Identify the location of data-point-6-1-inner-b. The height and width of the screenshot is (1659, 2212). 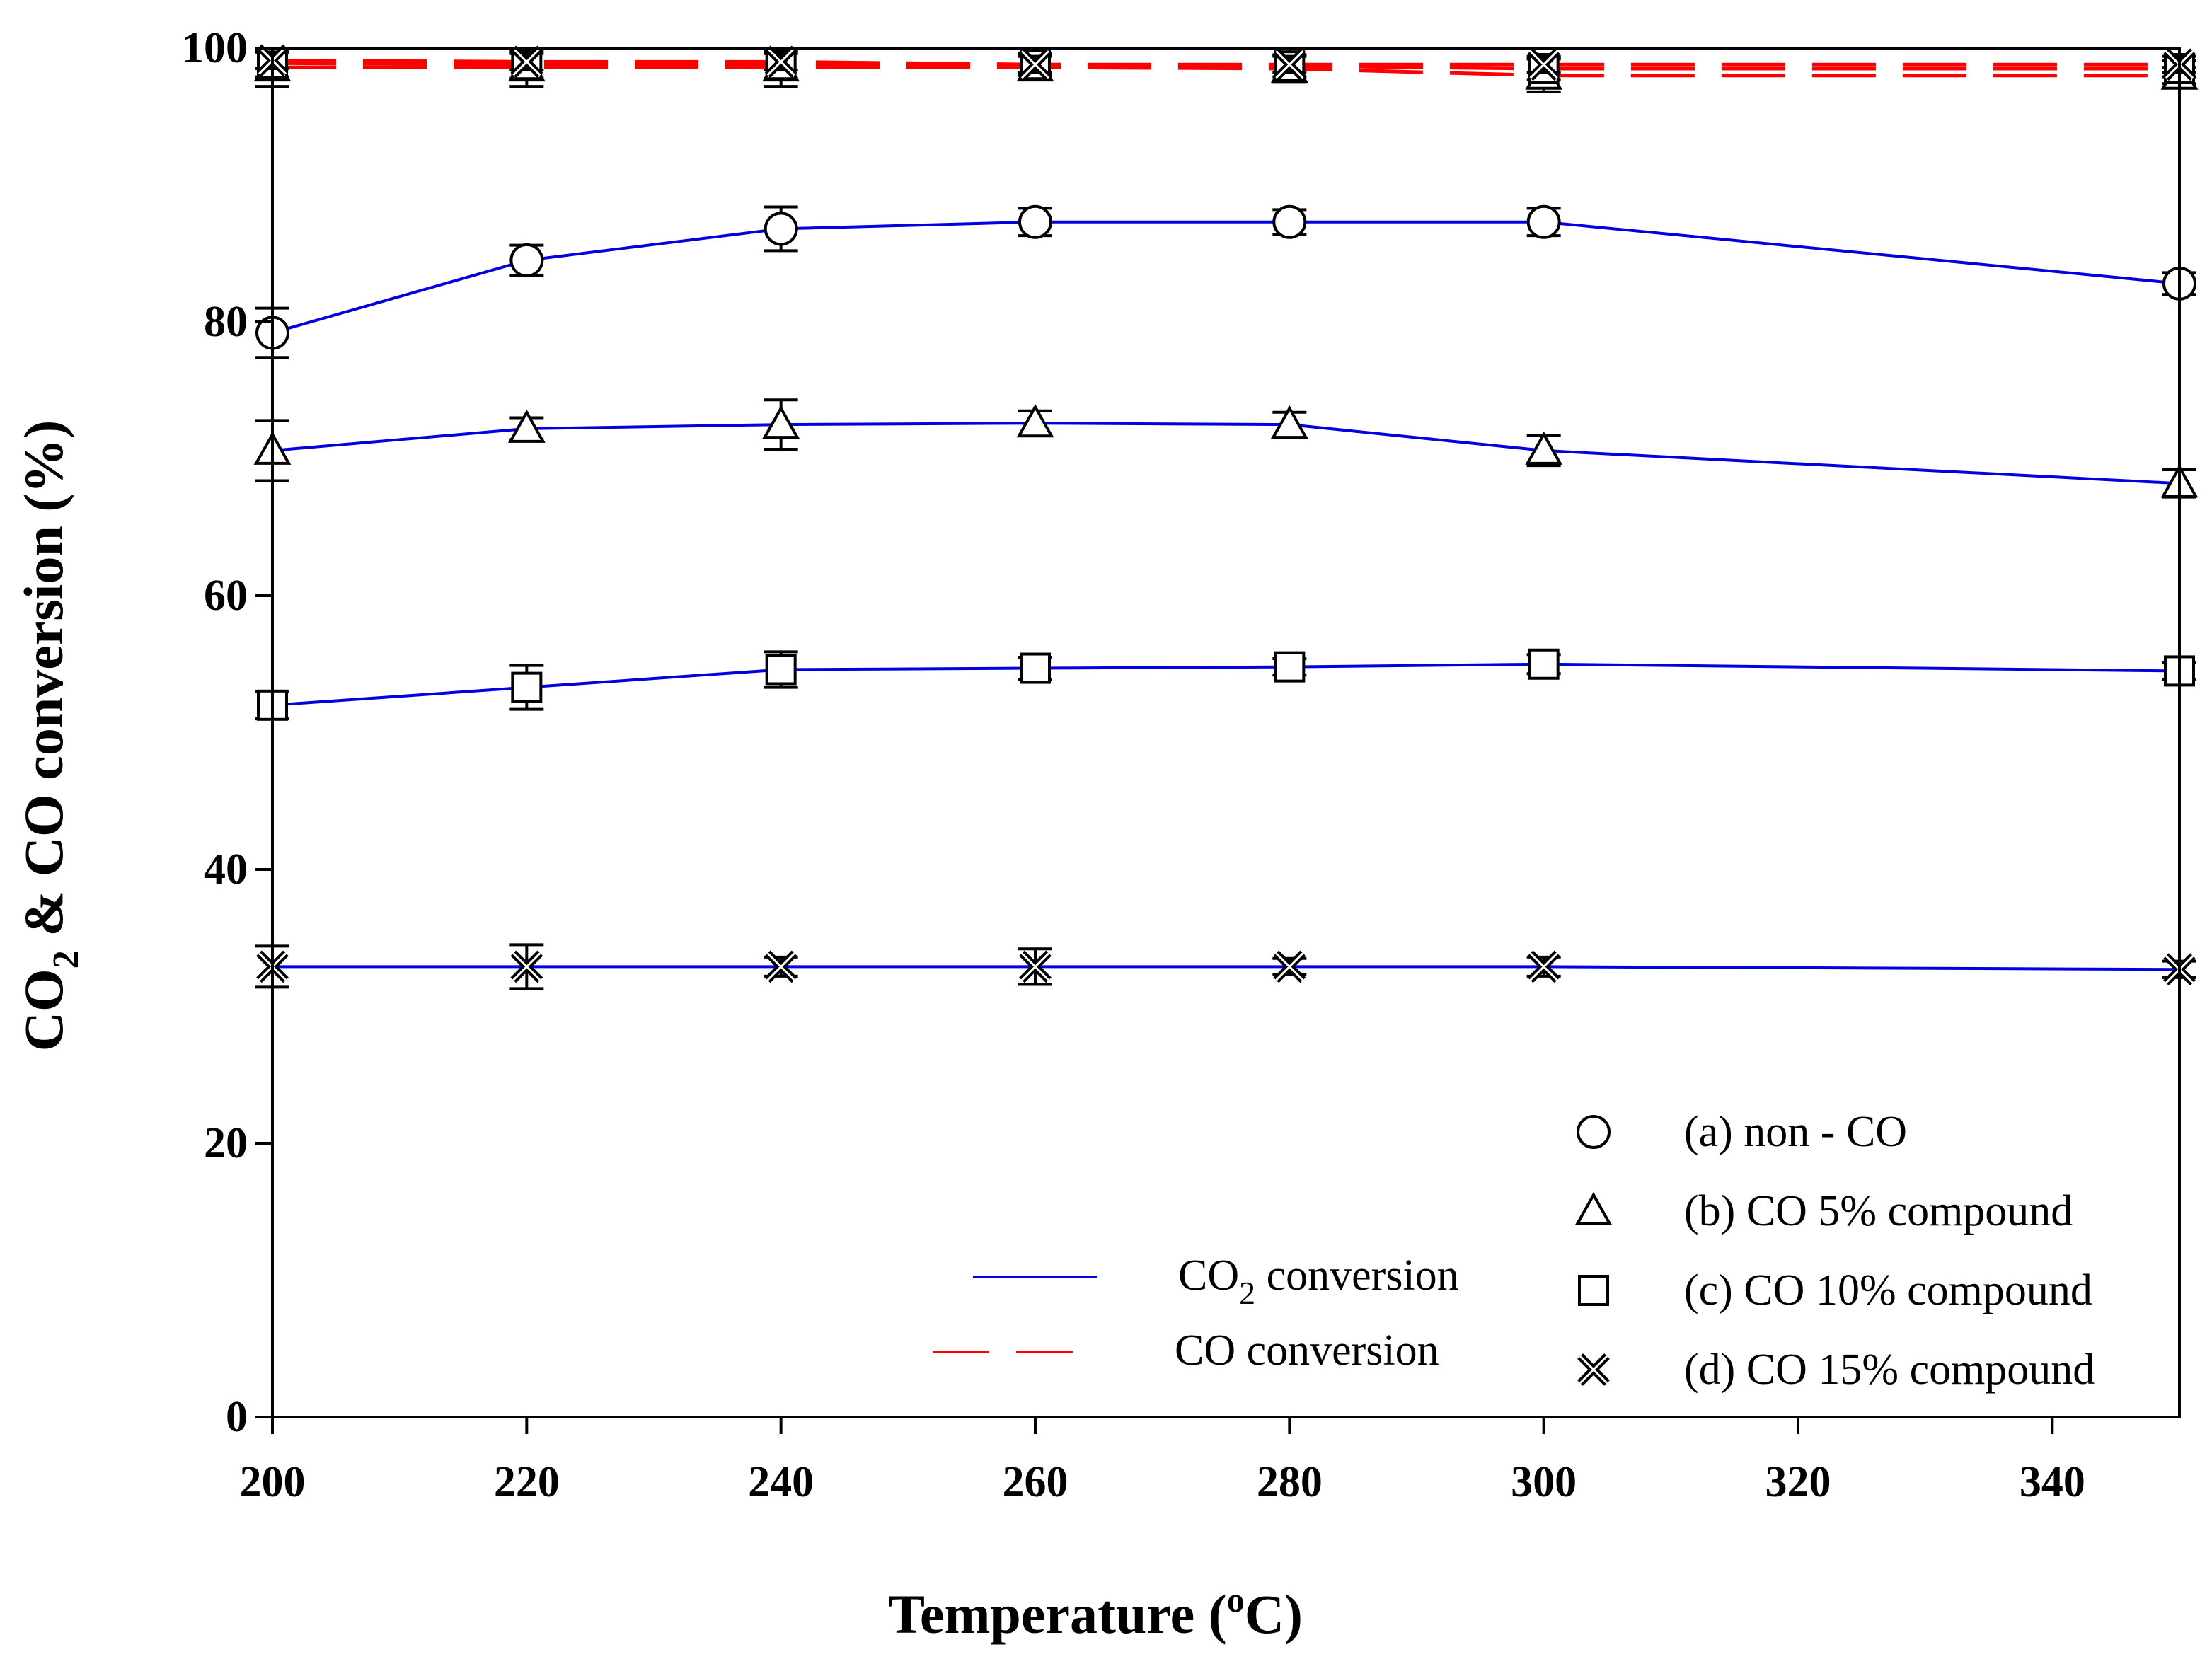
(526, 61).